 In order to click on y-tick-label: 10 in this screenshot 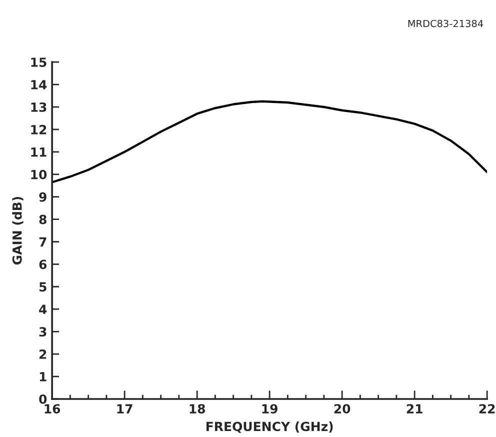, I will do `click(39, 175)`.